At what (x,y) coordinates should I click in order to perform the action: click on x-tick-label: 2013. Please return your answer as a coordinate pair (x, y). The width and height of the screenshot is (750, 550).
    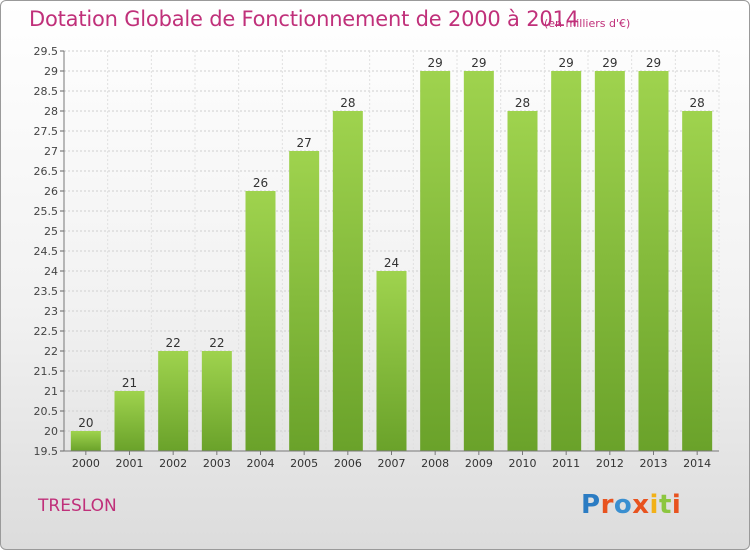
    Looking at the image, I should click on (654, 463).